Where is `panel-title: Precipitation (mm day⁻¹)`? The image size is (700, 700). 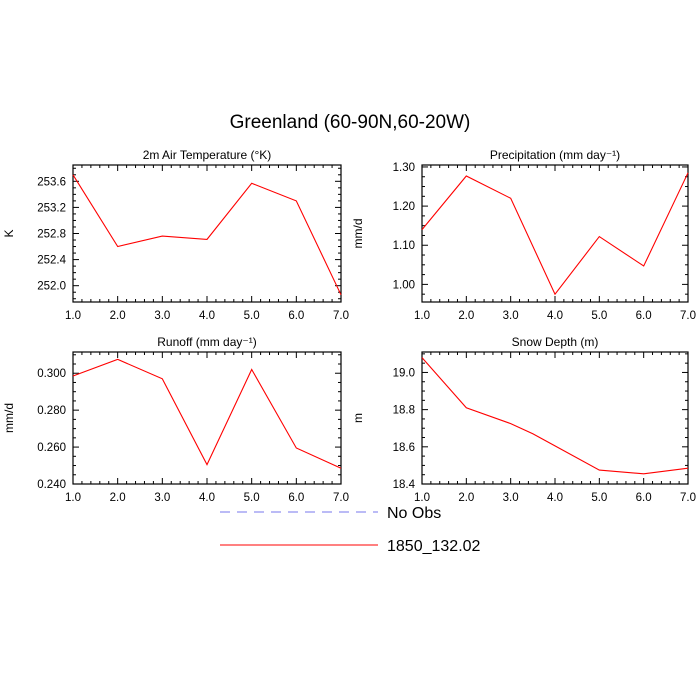 panel-title: Precipitation (mm day⁻¹) is located at coordinates (555, 155).